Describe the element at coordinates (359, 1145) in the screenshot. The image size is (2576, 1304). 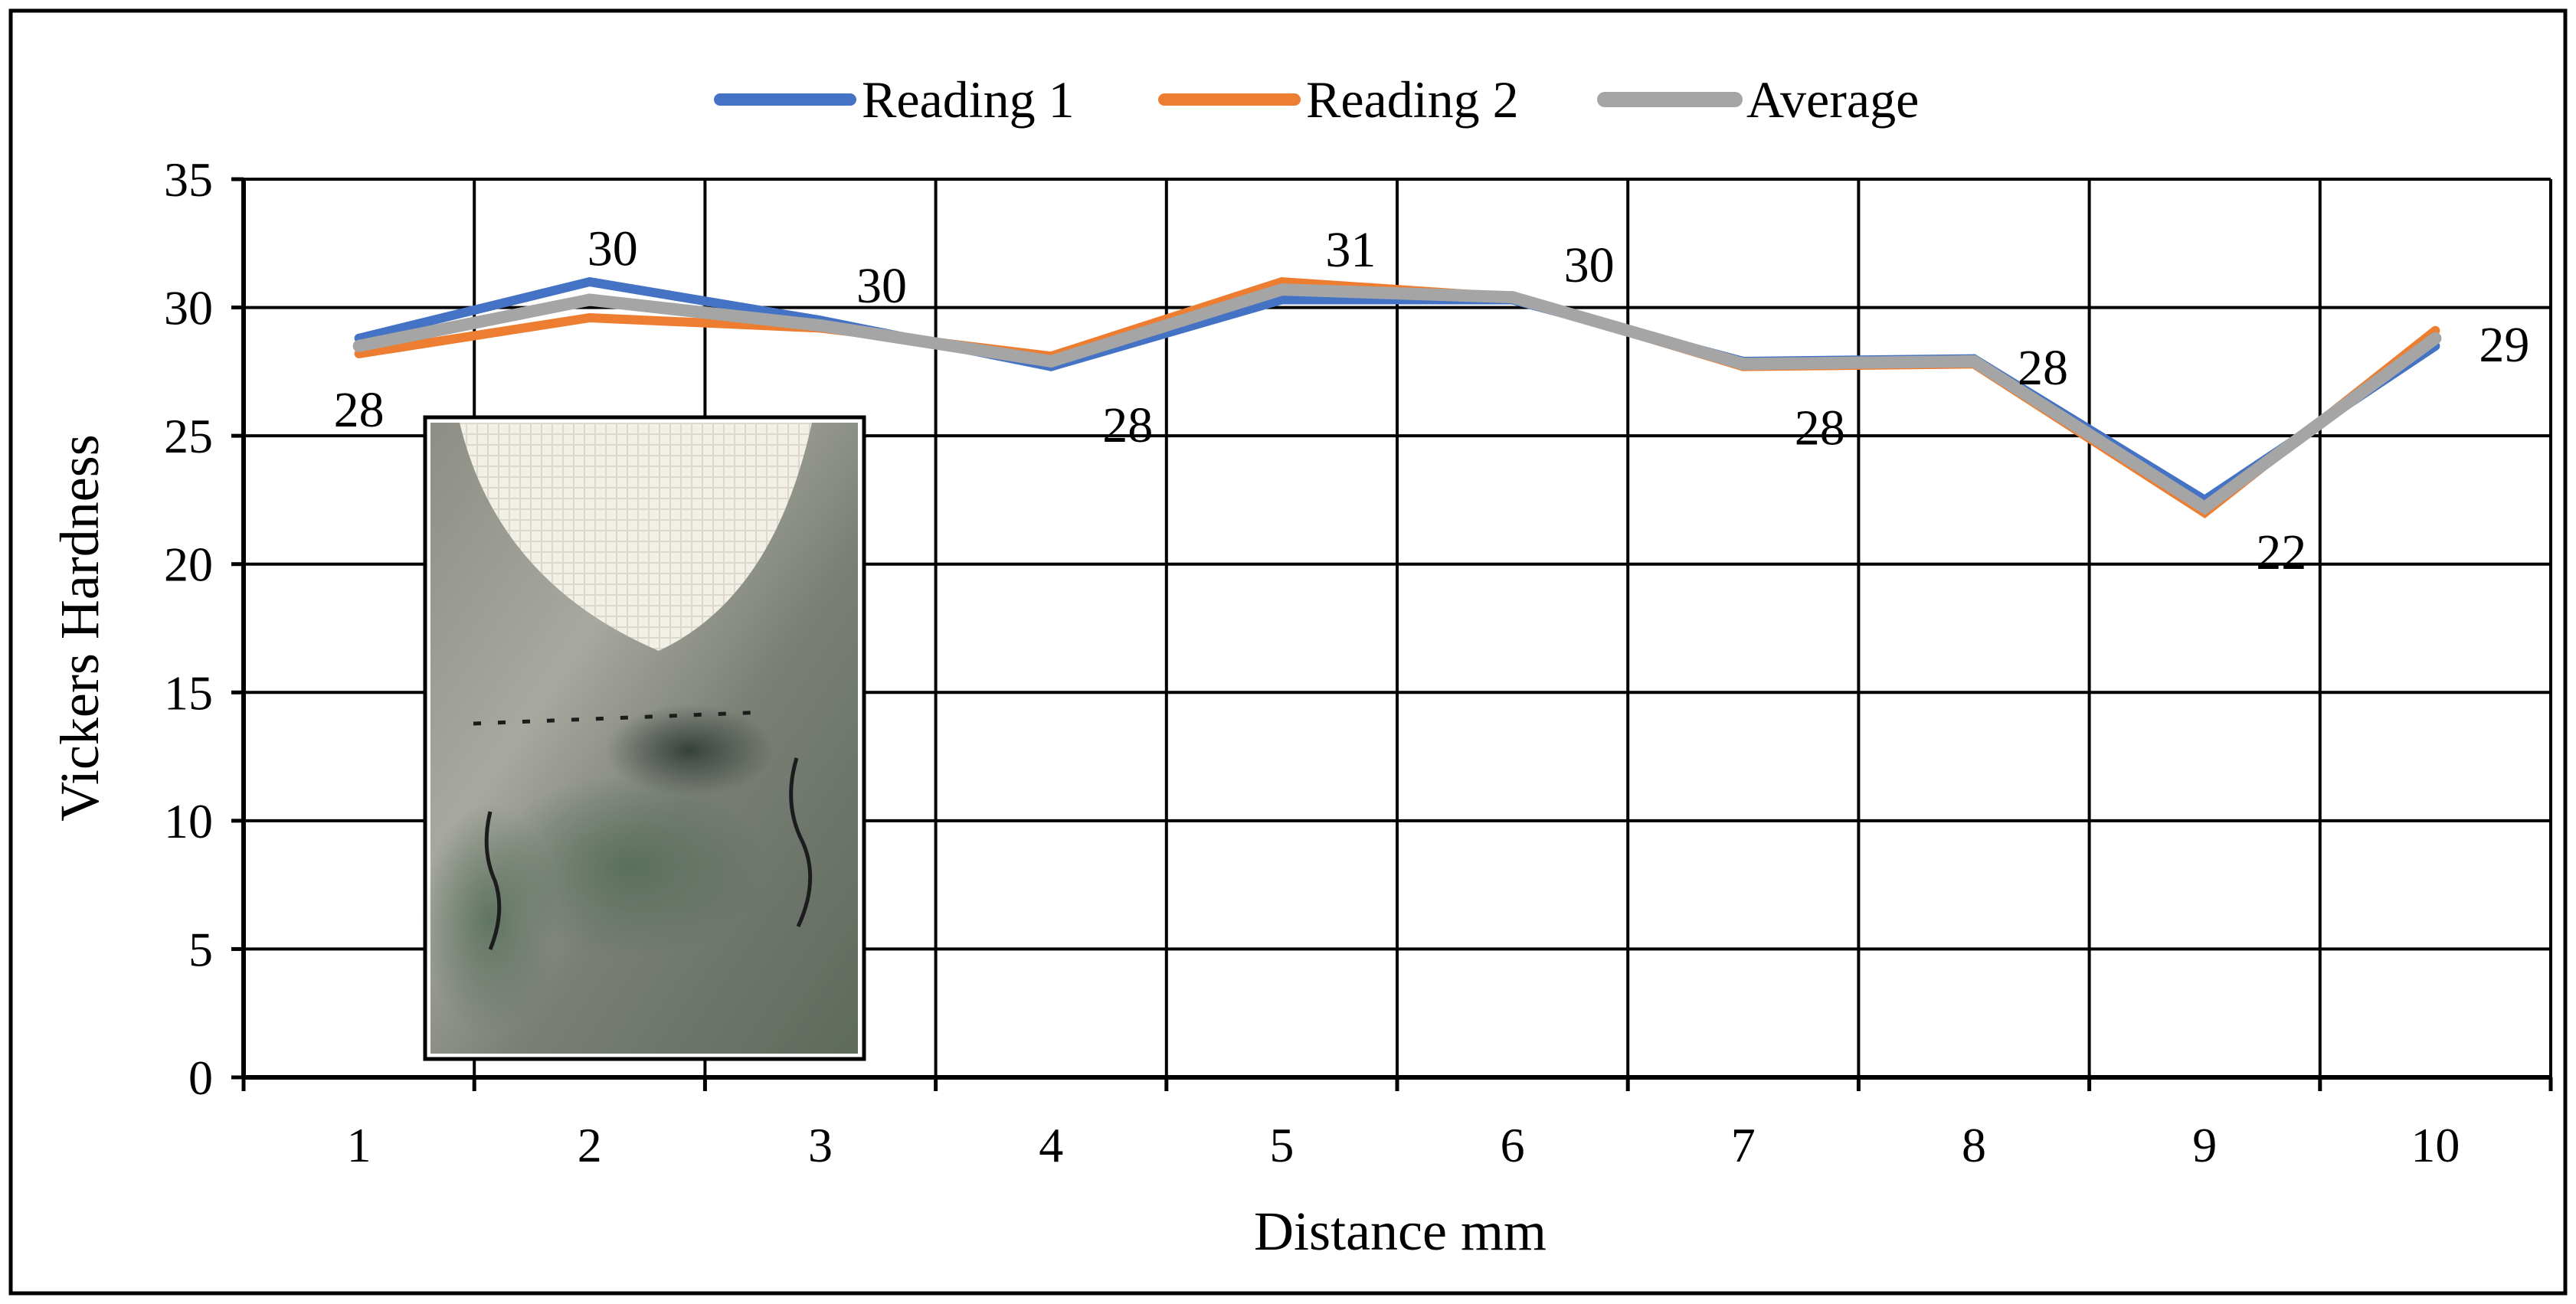
I see `x-tick-label: 1` at that location.